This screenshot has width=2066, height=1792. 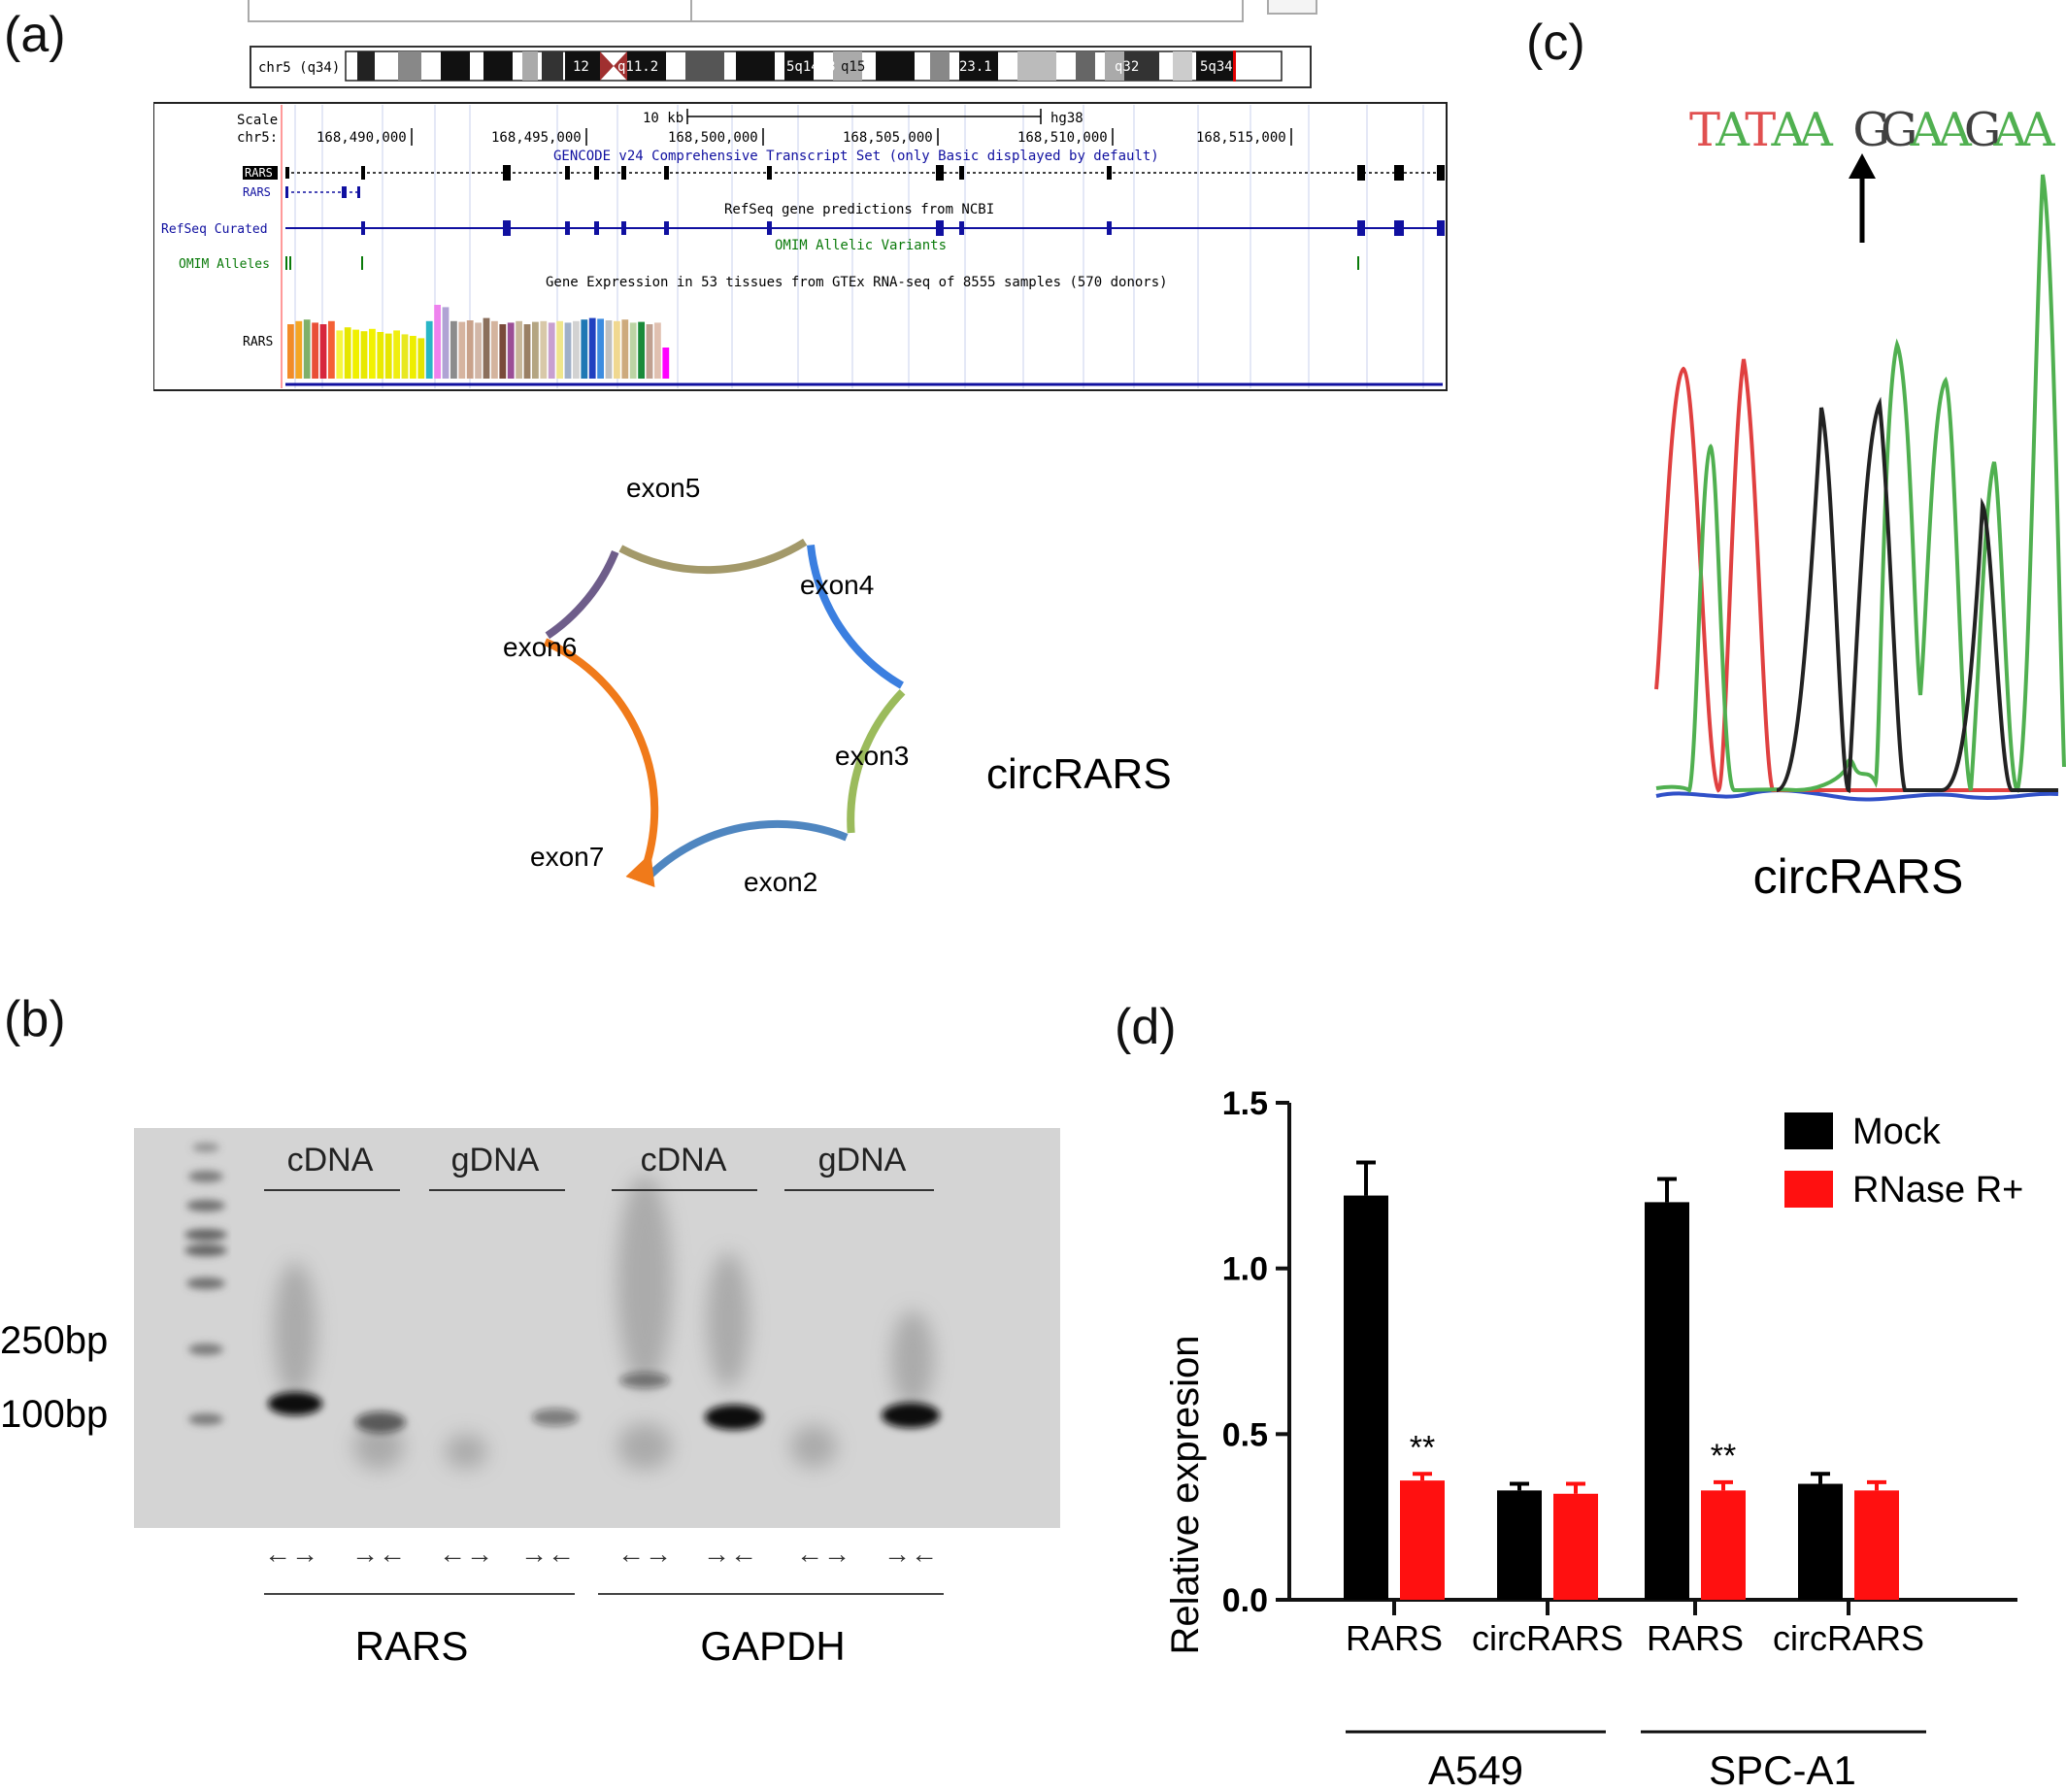 I want to click on track-rars-1: RARS, so click(x=259, y=173).